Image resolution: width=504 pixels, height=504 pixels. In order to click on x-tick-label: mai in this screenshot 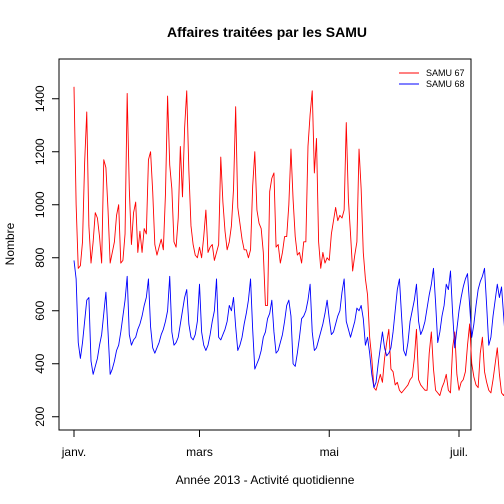, I will do `click(329, 452)`.